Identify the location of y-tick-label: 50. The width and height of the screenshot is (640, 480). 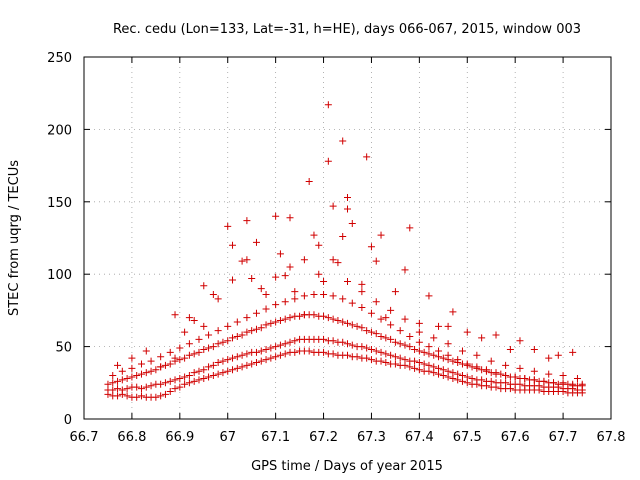
(63, 348).